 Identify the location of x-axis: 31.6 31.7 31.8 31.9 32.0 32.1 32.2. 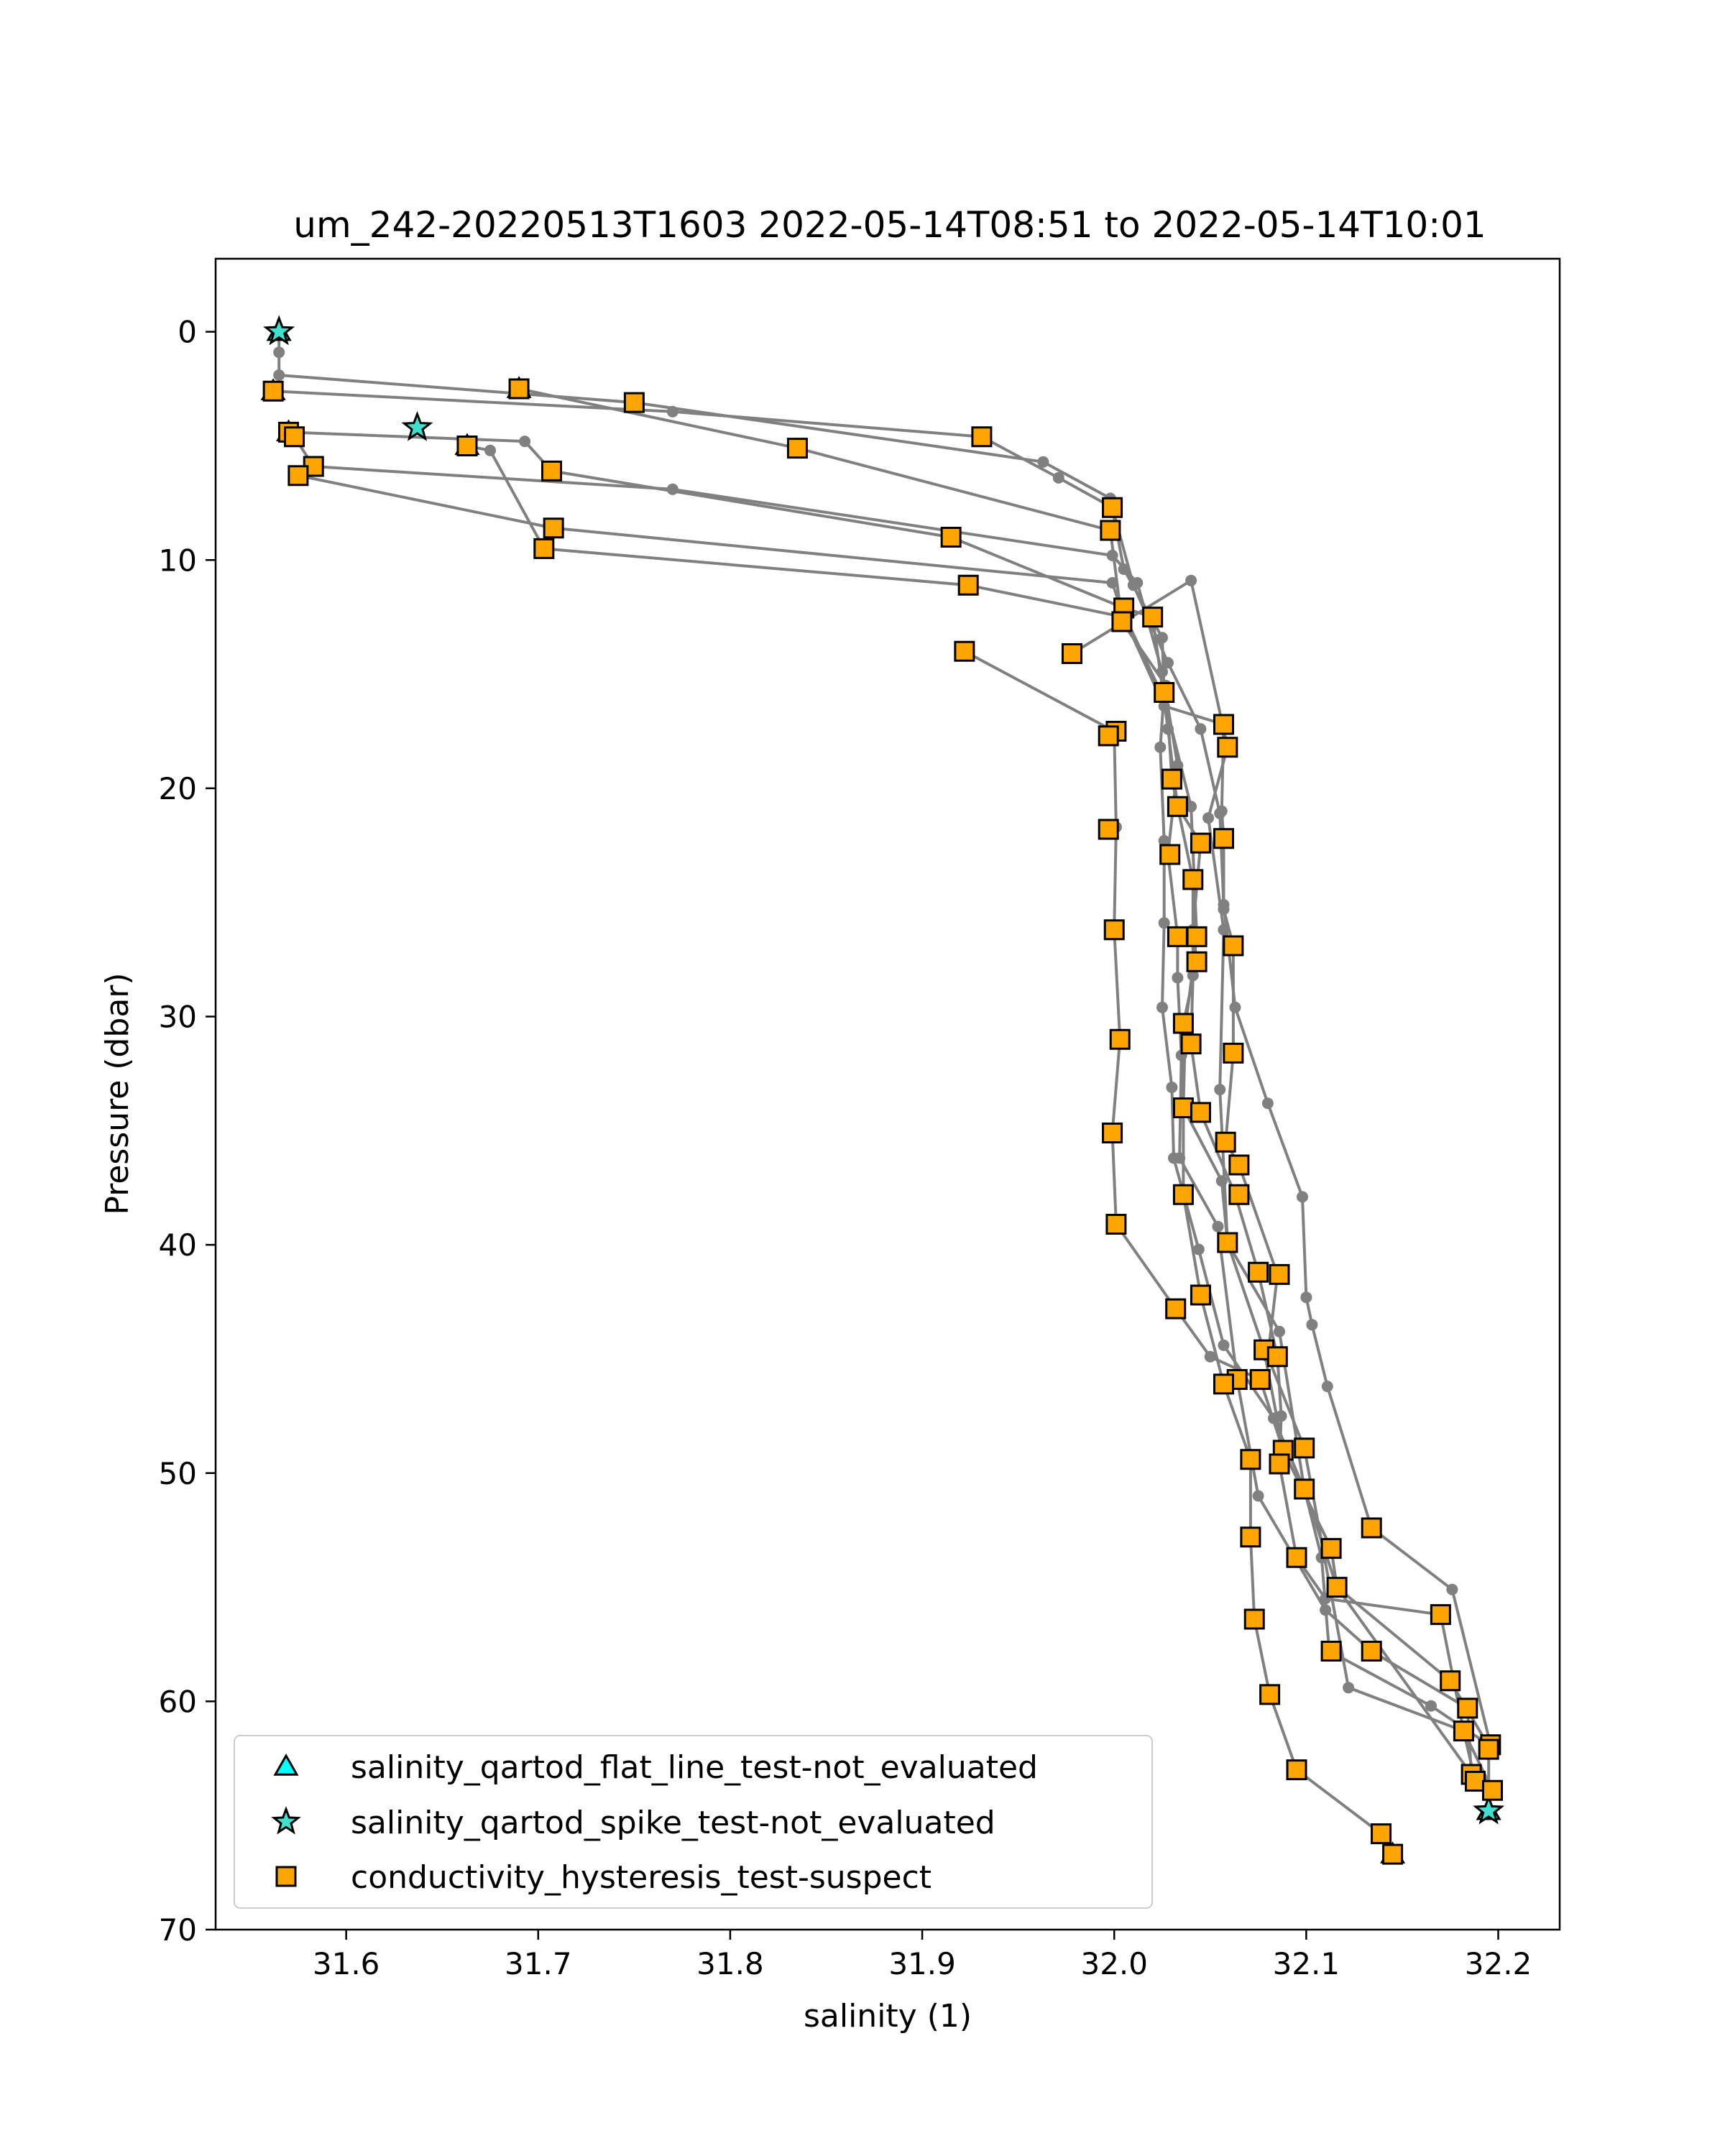
(922, 1956).